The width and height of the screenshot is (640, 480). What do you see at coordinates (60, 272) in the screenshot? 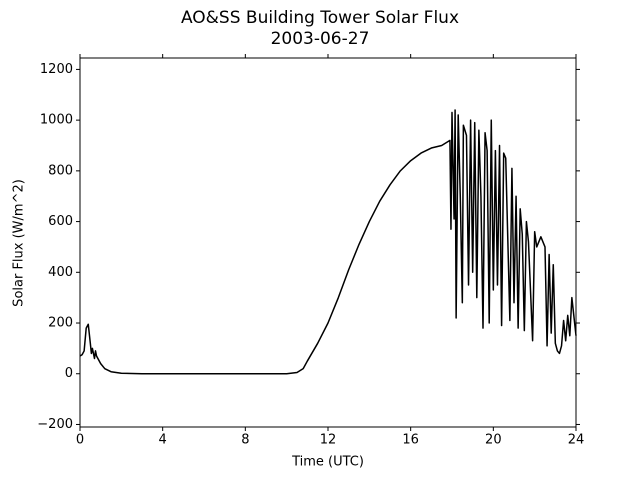
I see `y-tick-label: 400` at bounding box center [60, 272].